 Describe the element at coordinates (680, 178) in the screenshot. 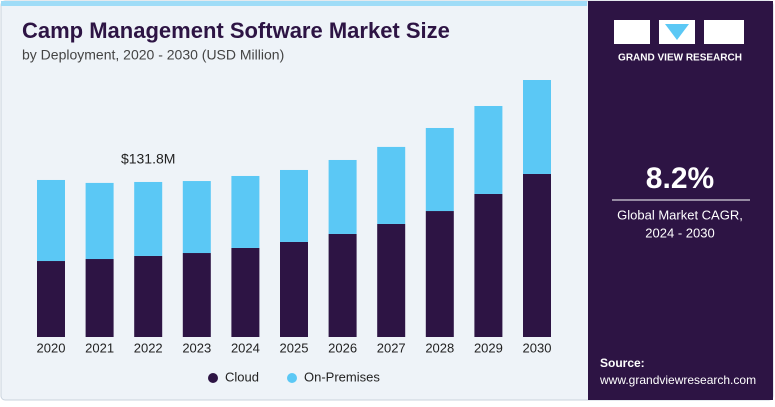

I see `cagr-value: 8.2%` at that location.